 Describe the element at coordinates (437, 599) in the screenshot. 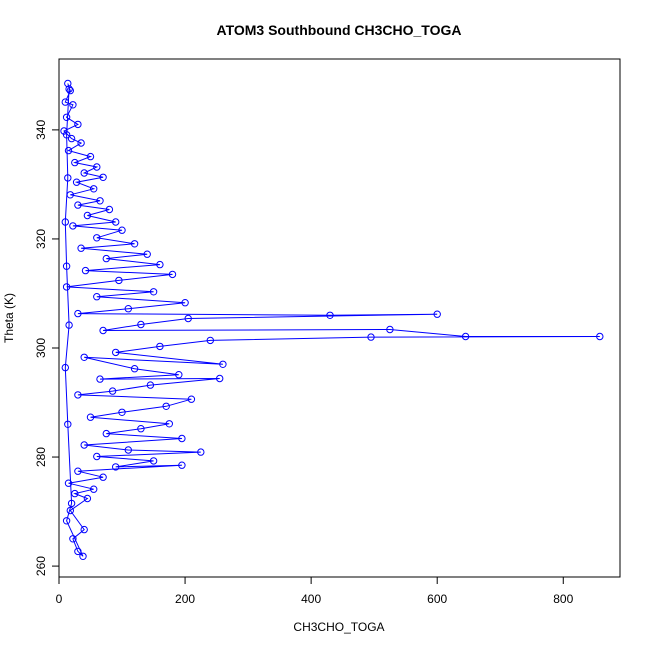

I see `x-tick-label: 600` at that location.